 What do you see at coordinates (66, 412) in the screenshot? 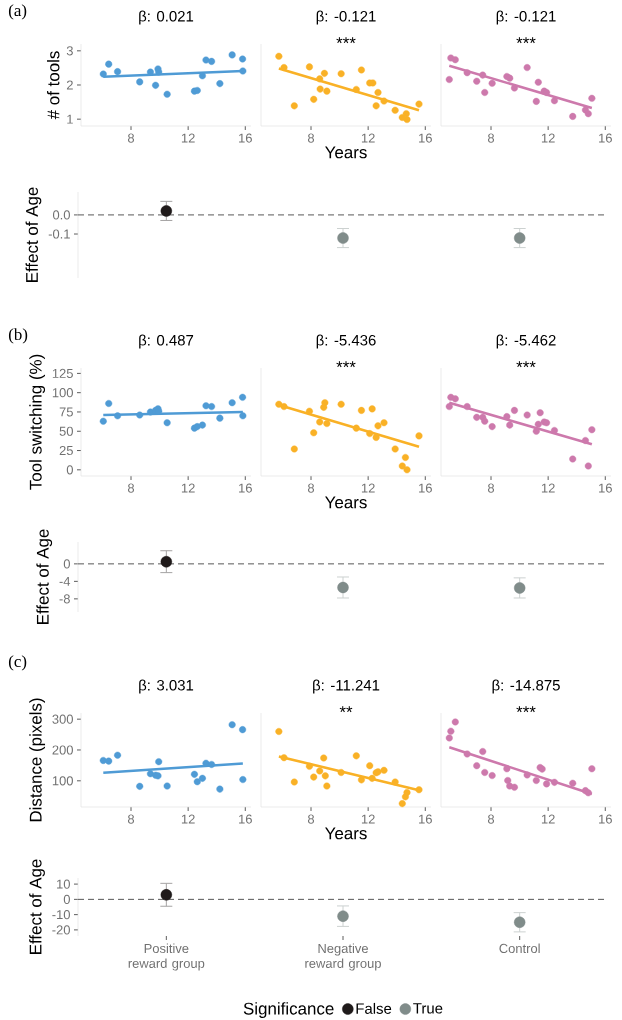
I see `y-tick-label: 75` at bounding box center [66, 412].